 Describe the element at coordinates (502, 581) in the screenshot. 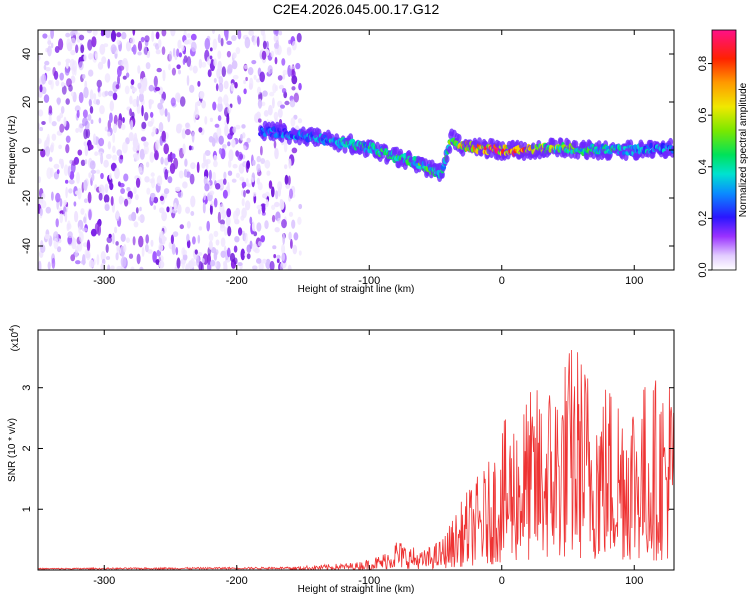

I see `snr-x-tick-label: 0` at that location.